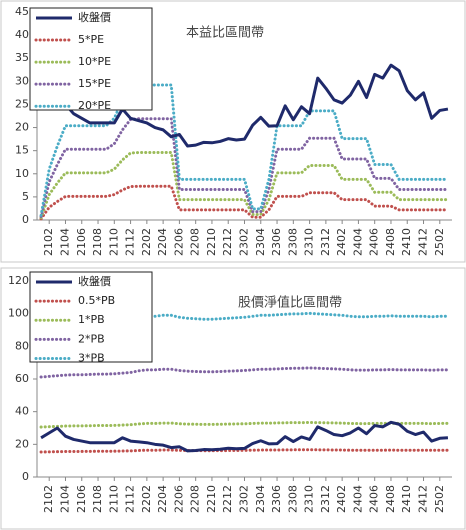  Describe the element at coordinates (91, 338) in the screenshot. I see `legend-label: 2*PB` at that location.